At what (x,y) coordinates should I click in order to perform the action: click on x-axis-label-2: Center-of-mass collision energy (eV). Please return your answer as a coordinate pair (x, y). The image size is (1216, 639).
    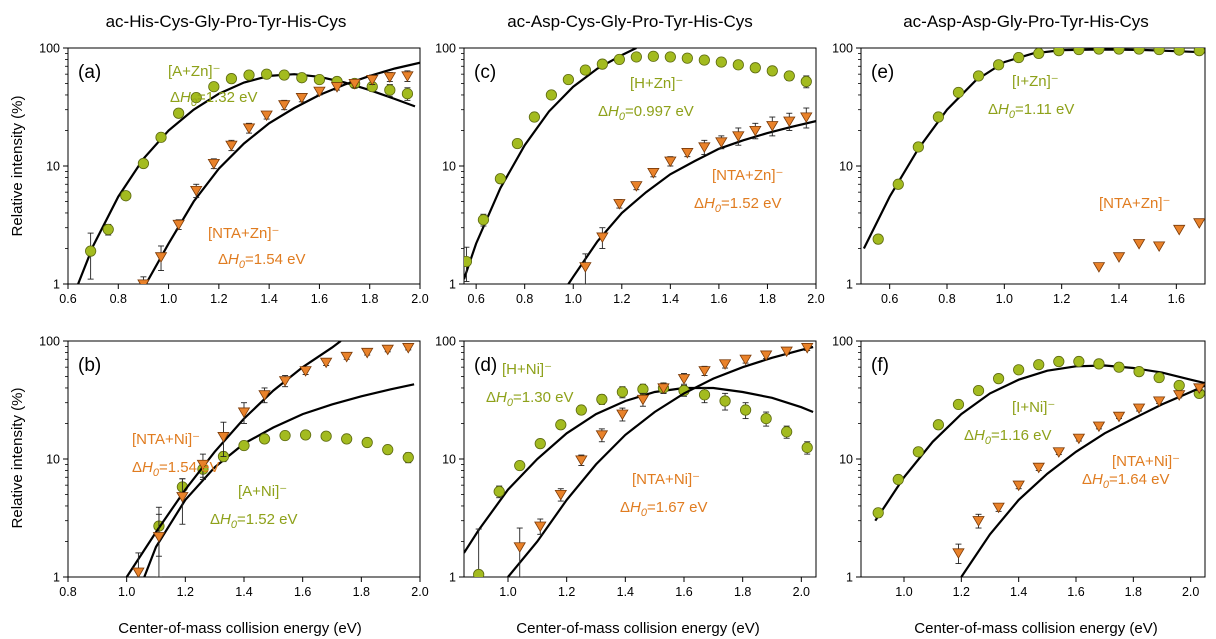
    Looking at the image, I should click on (637, 628).